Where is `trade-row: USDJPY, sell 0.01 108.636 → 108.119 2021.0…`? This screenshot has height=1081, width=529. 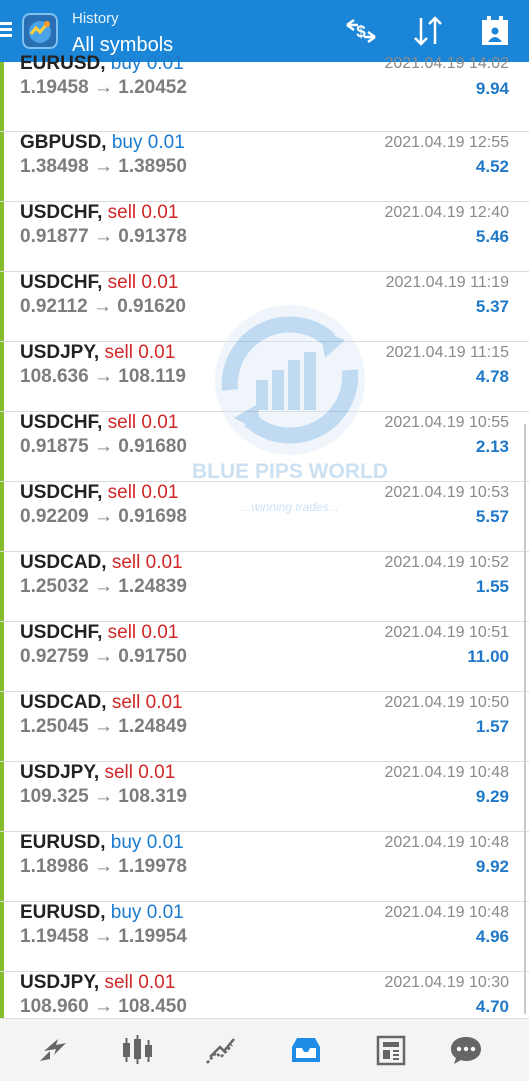
trade-row: USDJPY, sell 0.01 108.636 → 108.119 2021.0… is located at coordinates (264, 377).